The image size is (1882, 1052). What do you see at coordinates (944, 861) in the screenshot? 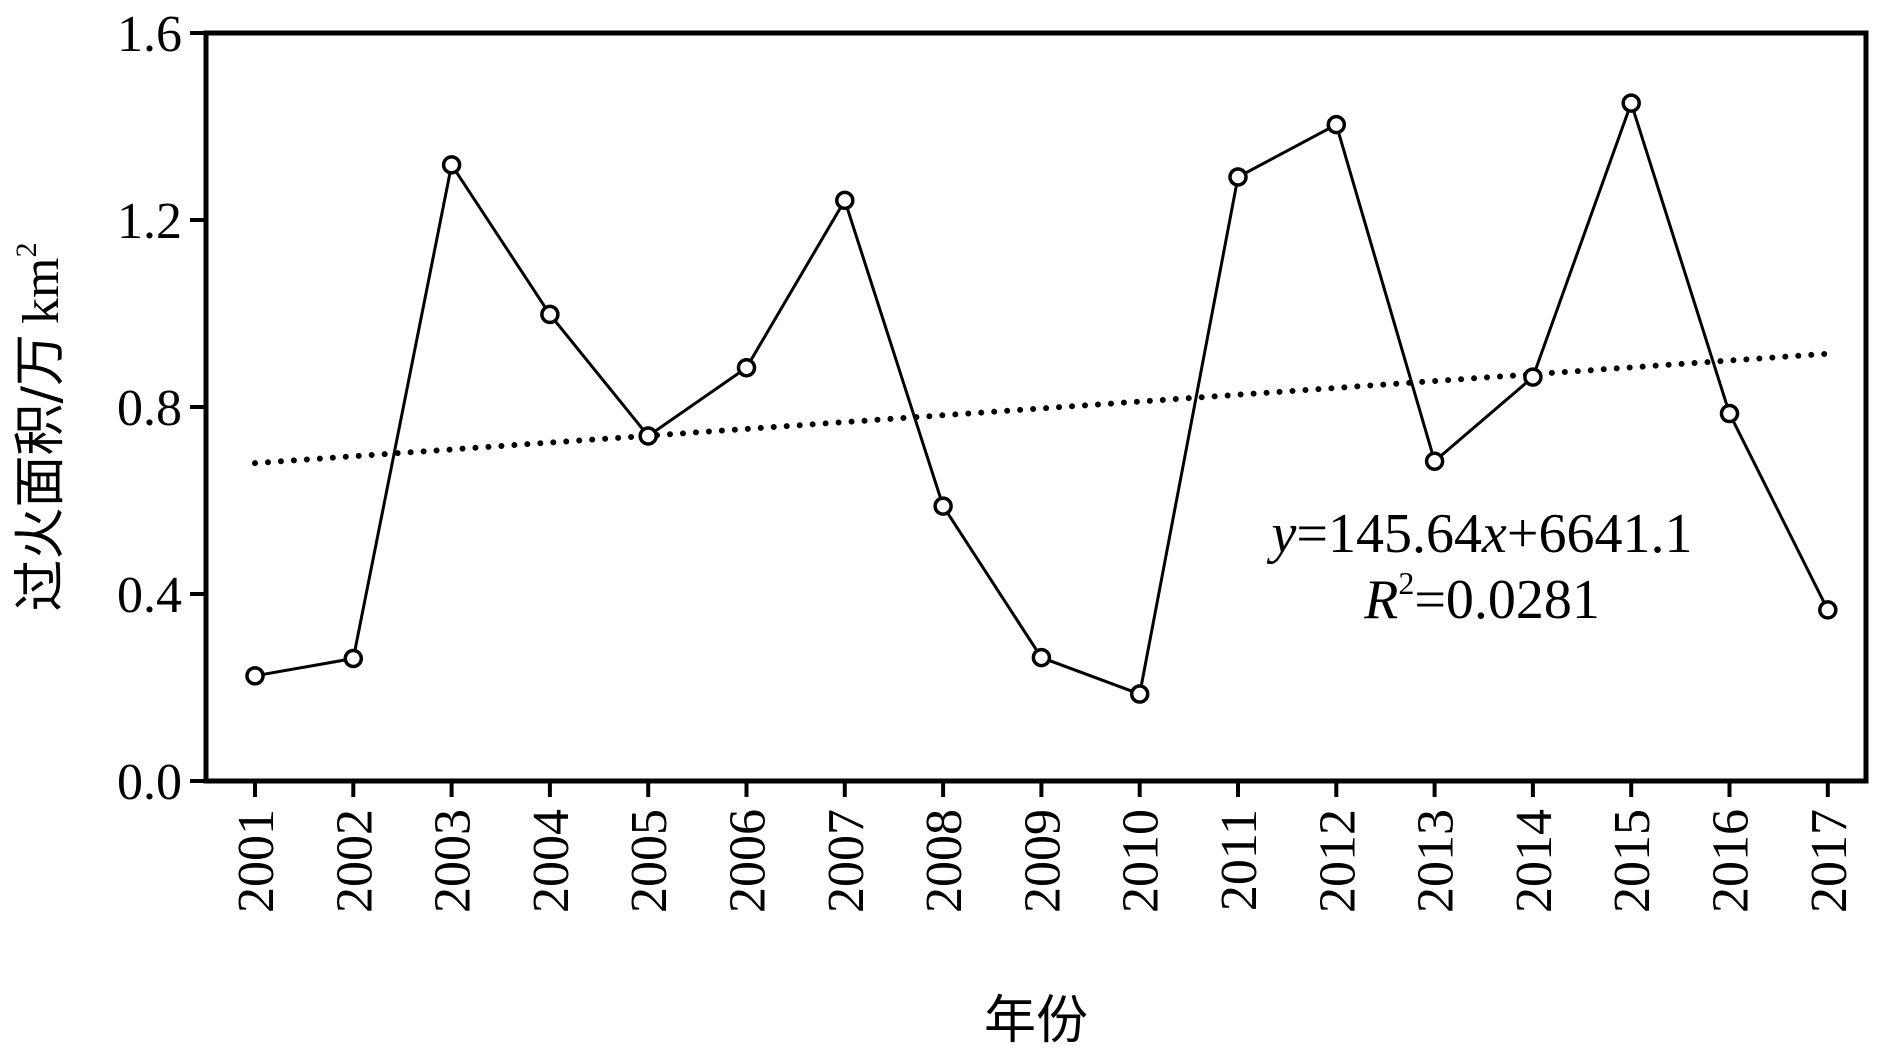
I see `x-tick-label: 2008` at bounding box center [944, 861].